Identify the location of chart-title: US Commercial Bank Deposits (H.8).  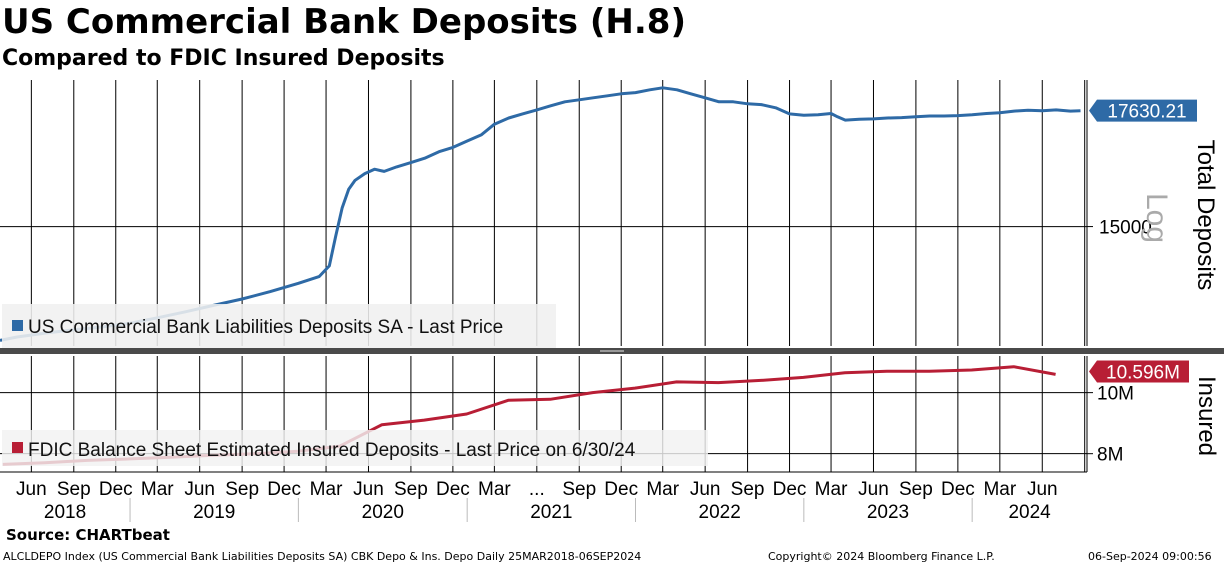
(344, 22).